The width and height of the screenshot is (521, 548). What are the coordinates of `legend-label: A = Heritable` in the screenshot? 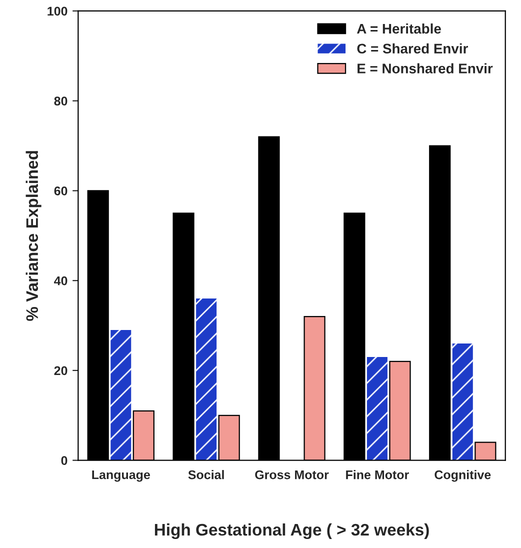 It's located at (398, 28).